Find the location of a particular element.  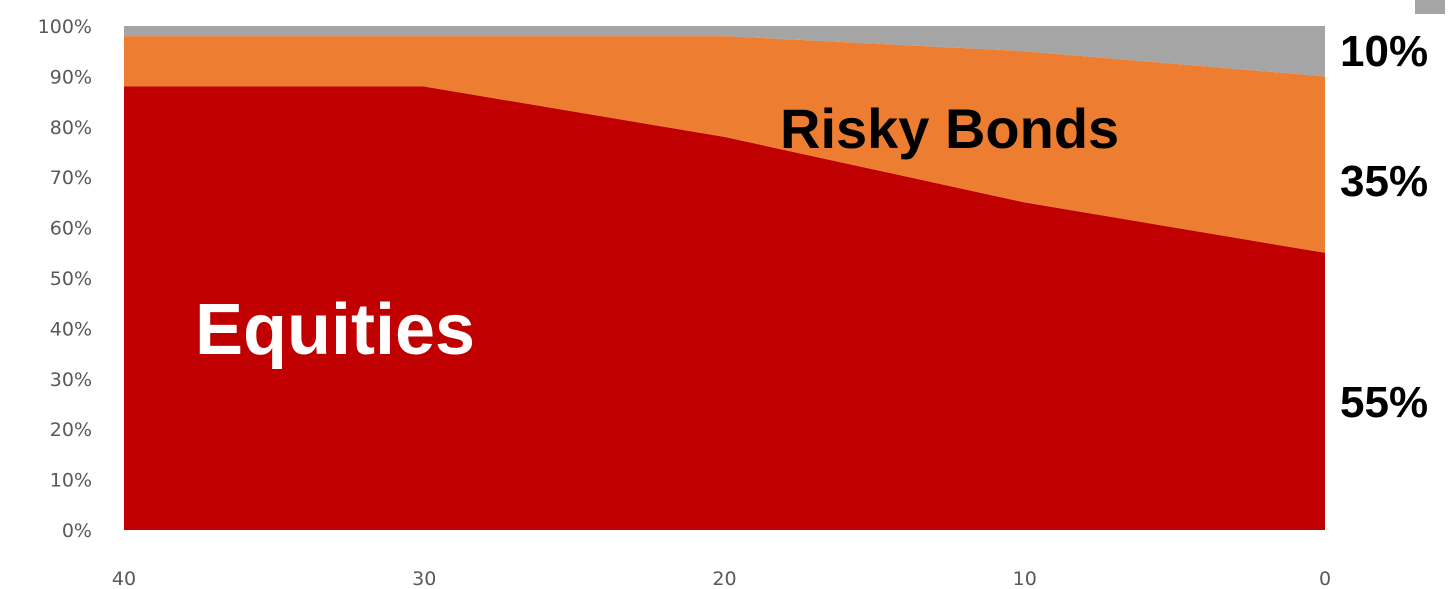

series-other-area is located at coordinates (724, 51).